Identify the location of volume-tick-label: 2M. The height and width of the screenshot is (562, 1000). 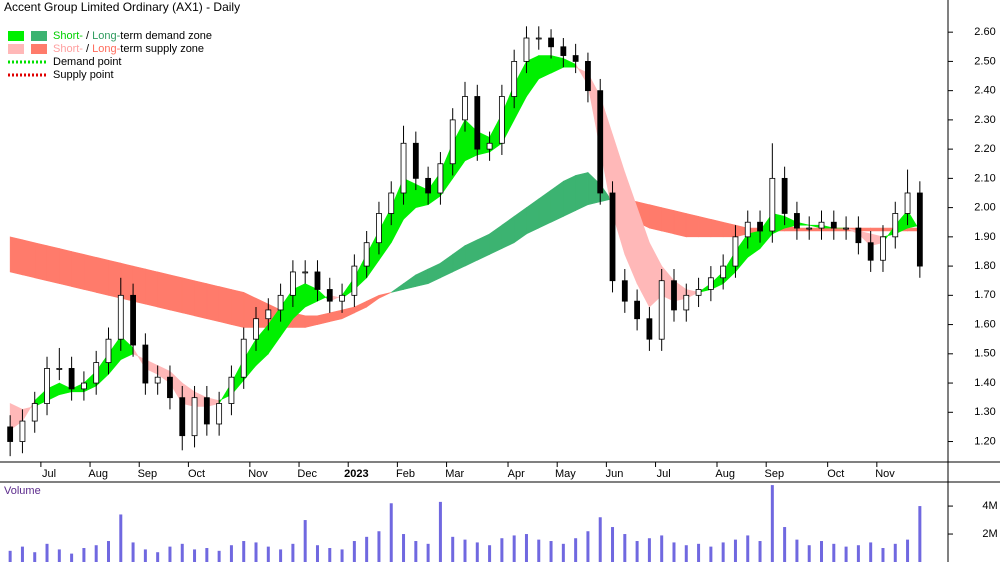
(989, 534).